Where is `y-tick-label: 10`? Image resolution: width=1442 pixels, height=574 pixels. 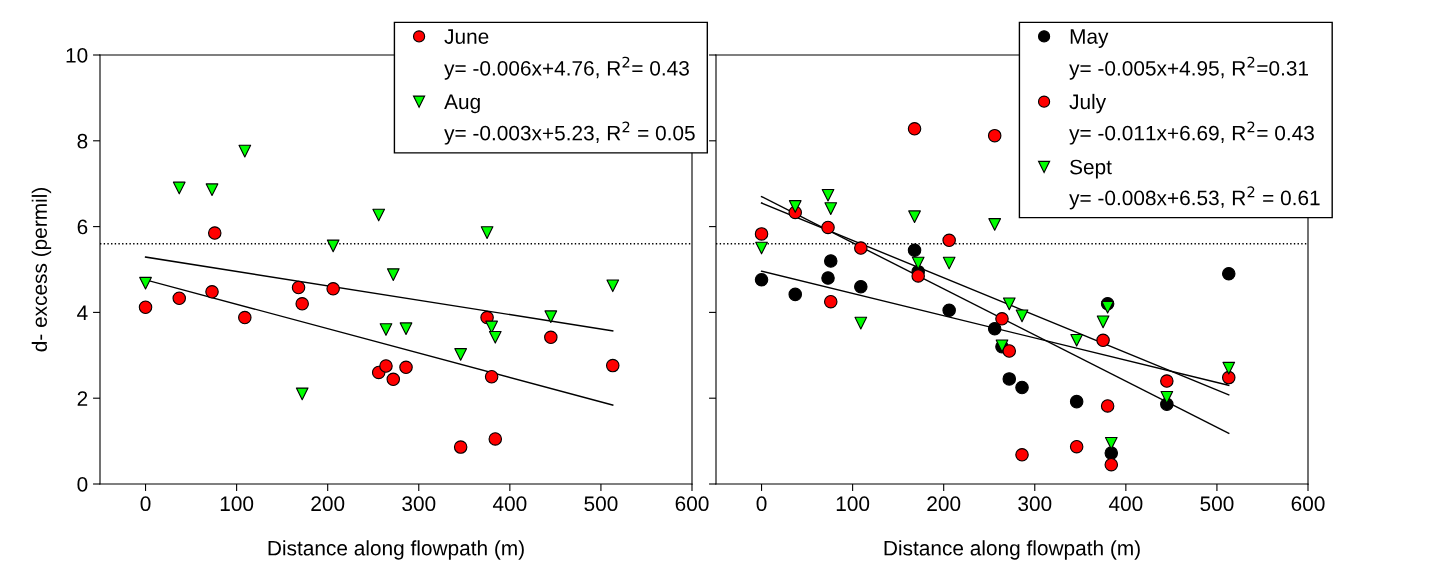 y-tick-label: 10 is located at coordinates (77, 55).